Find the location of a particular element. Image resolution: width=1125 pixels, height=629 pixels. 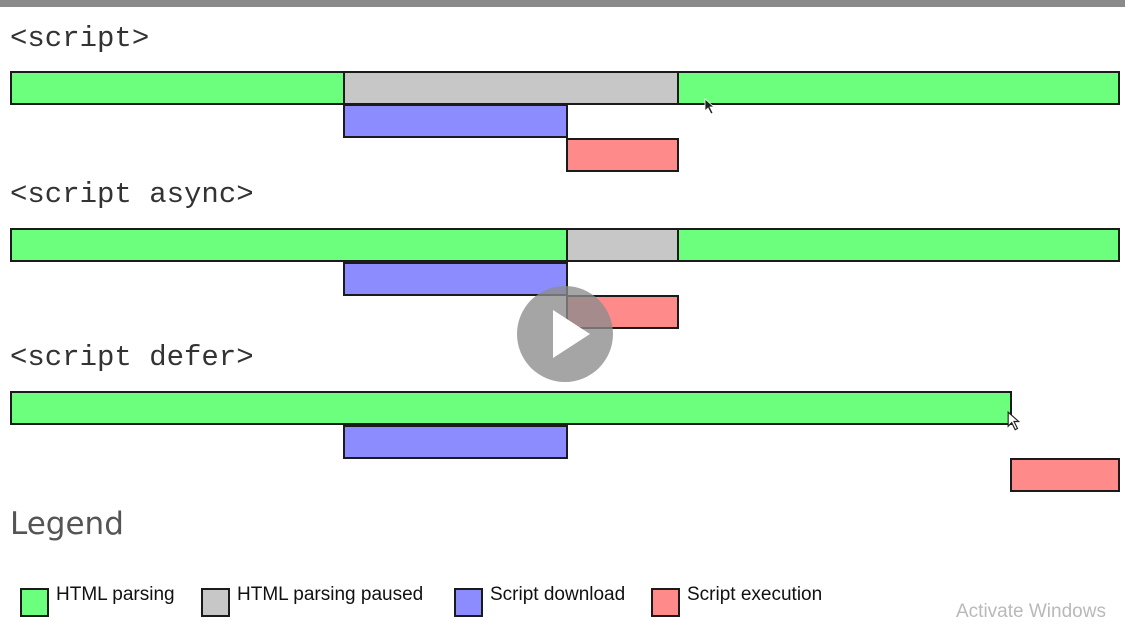

heading-script-defer: <script defer> is located at coordinates (132, 357).